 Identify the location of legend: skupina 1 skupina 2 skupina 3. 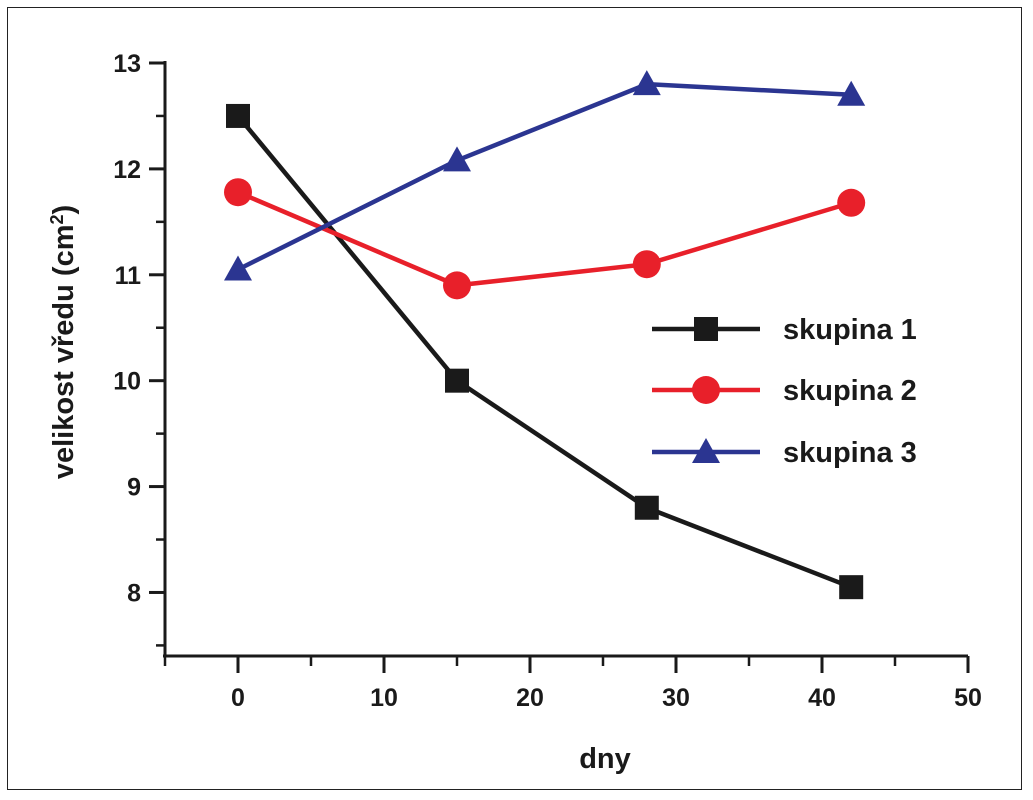
(784, 391).